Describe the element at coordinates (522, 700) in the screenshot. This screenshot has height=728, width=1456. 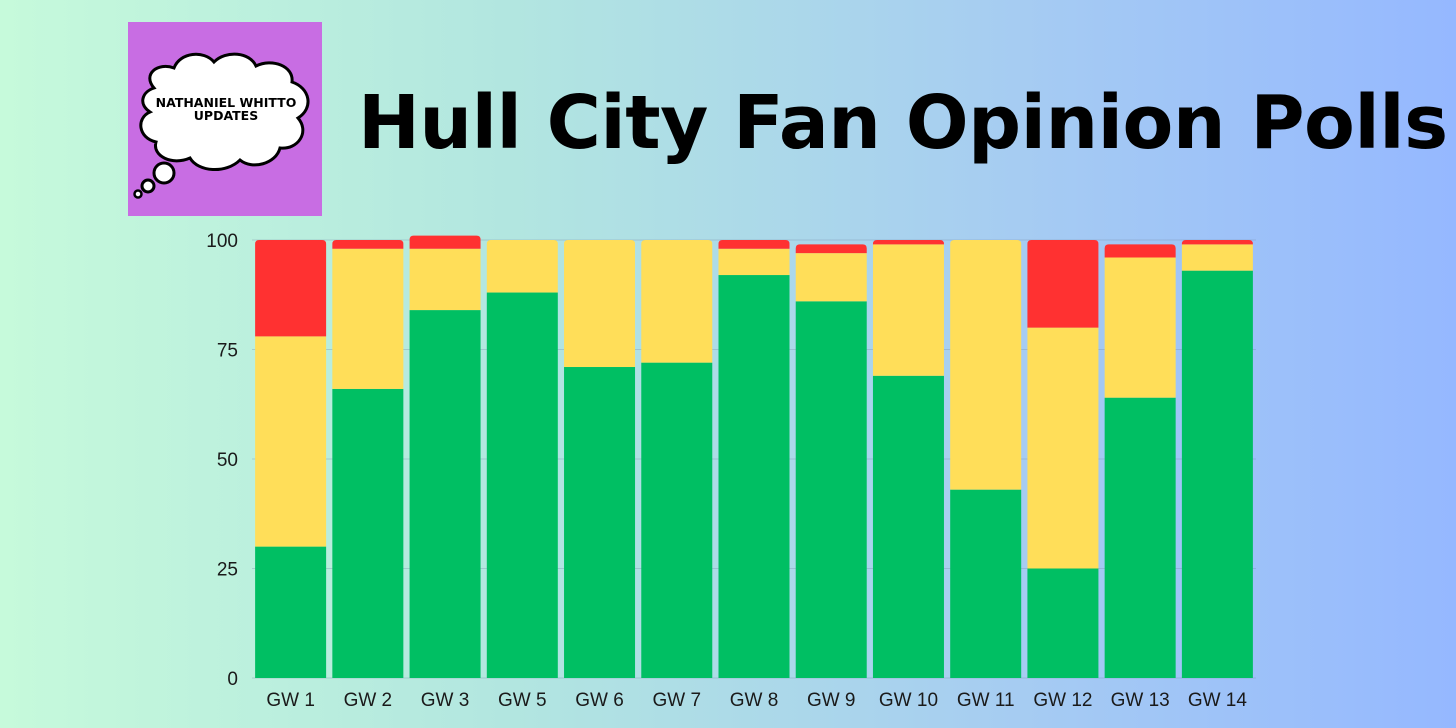
I see `x-tick-label: GW 5` at that location.